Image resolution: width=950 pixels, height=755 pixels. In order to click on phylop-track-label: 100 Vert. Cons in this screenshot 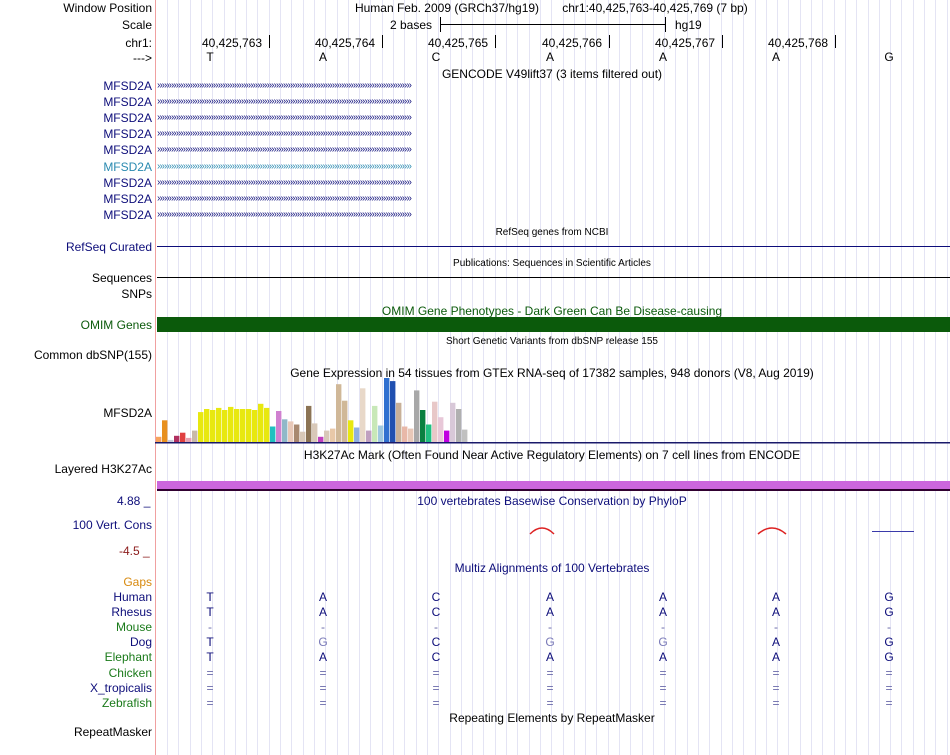, I will do `click(112, 525)`.